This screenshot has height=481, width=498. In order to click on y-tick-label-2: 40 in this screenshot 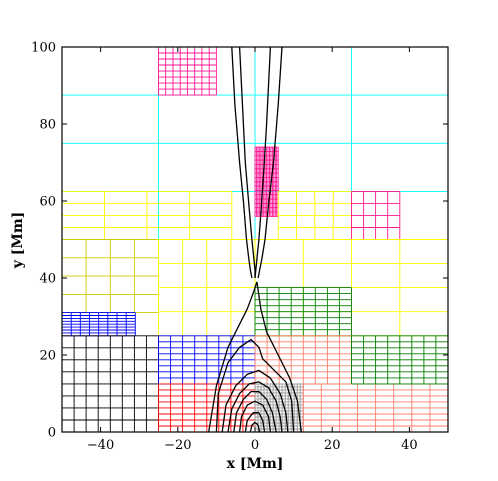, I will do `click(47, 279)`.